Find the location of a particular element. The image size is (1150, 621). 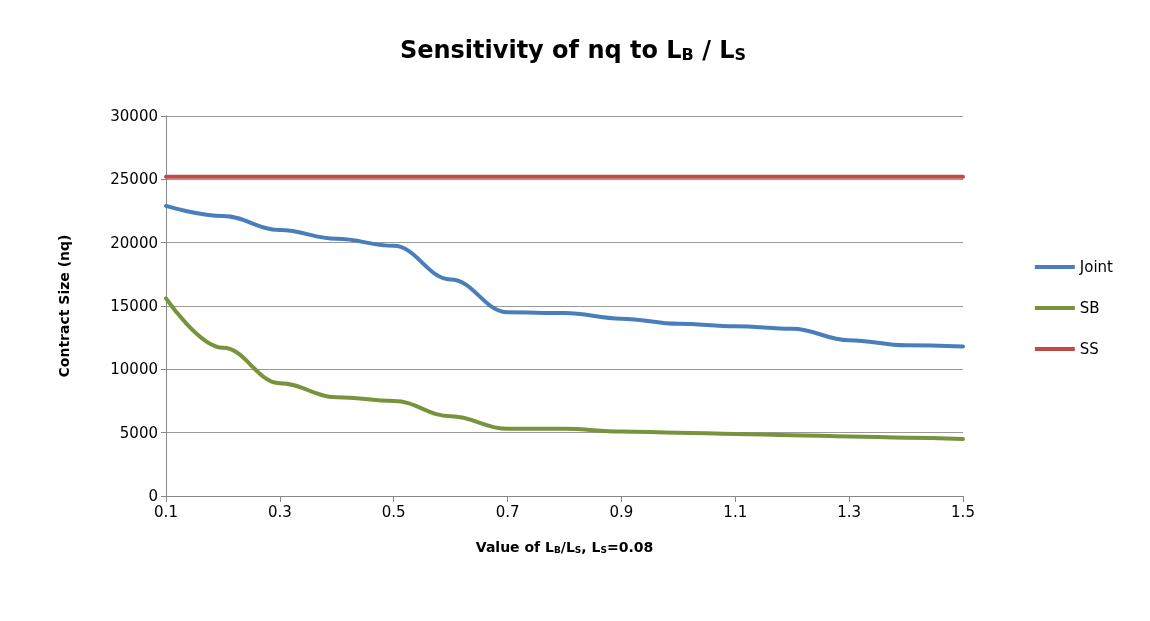

x-tick-label: 0.3 is located at coordinates (279, 511).